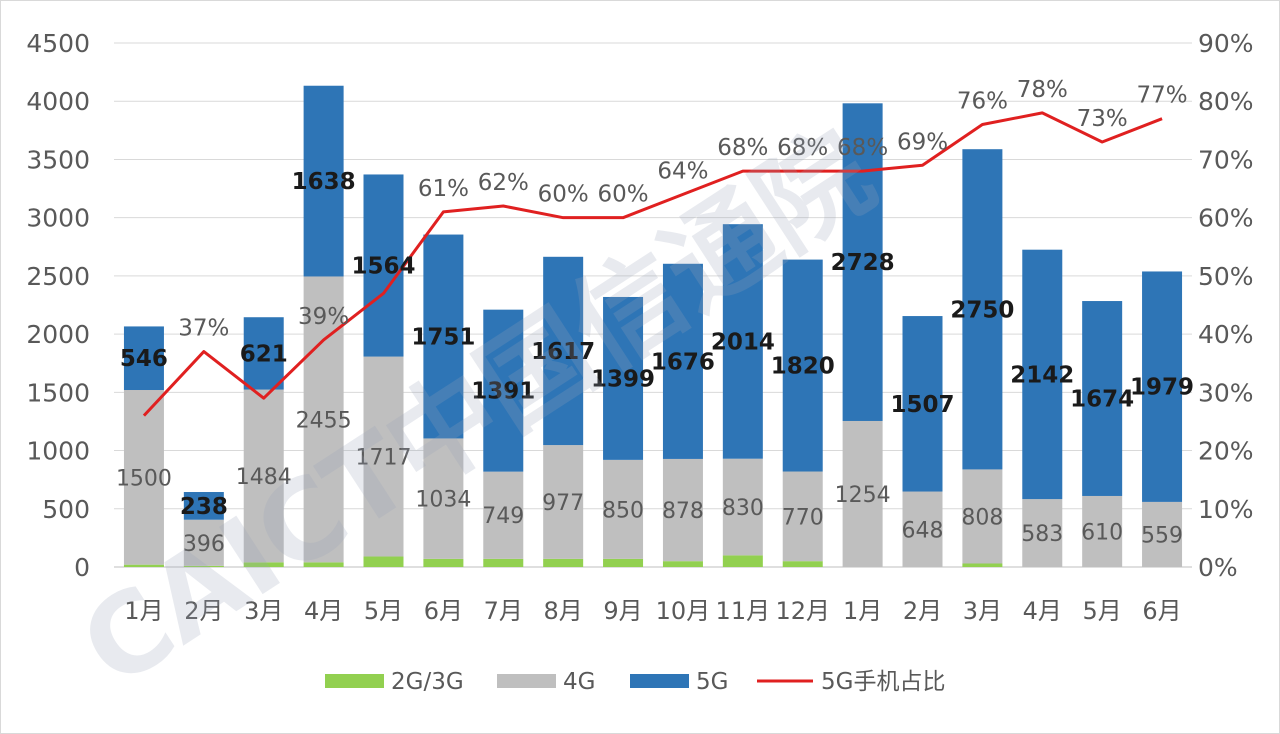  I want to click on label-share: 61%, so click(443, 189).